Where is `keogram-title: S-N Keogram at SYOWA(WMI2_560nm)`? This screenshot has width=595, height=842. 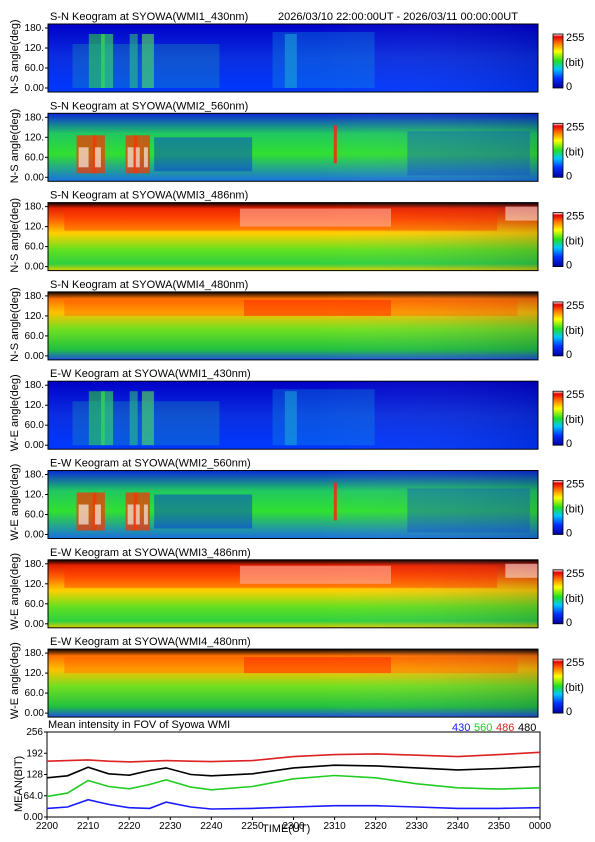
keogram-title: S-N Keogram at SYOWA(WMI2_560nm) is located at coordinates (149, 106).